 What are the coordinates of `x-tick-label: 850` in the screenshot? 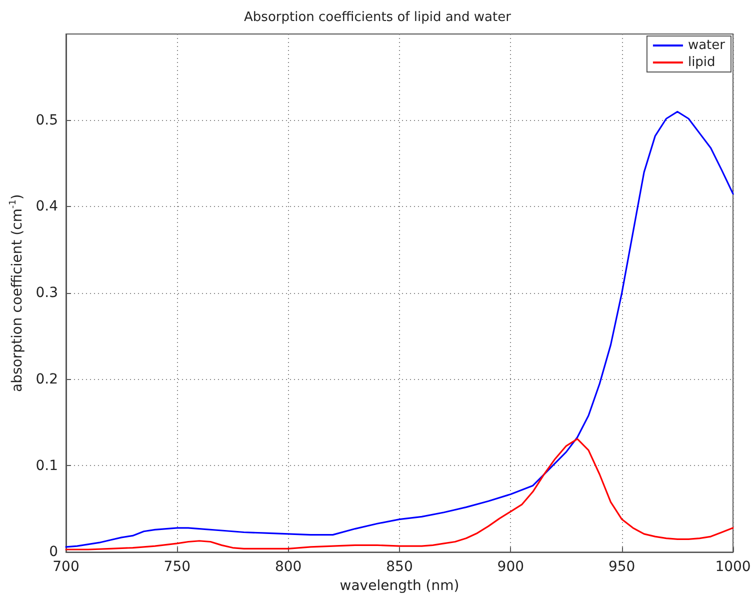 It's located at (399, 567).